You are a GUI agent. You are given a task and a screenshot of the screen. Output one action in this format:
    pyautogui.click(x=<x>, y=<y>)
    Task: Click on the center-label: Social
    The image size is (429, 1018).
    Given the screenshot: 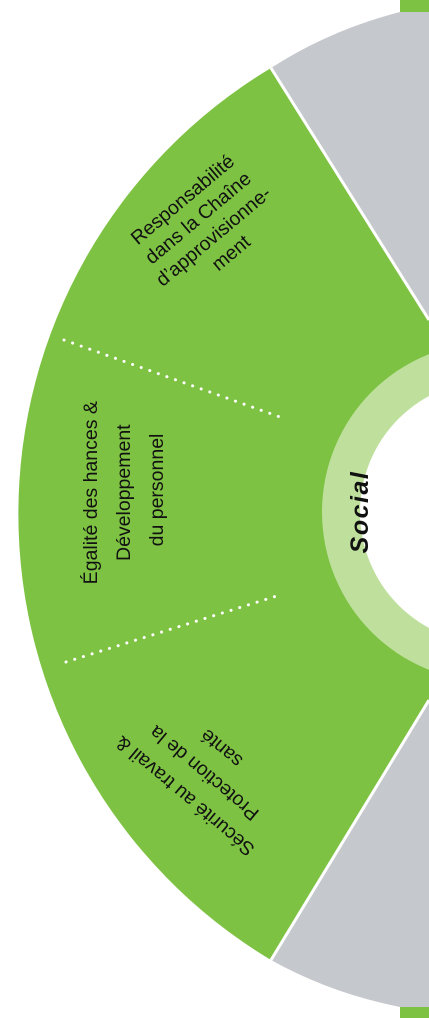 What is the action you would take?
    pyautogui.click(x=360, y=512)
    